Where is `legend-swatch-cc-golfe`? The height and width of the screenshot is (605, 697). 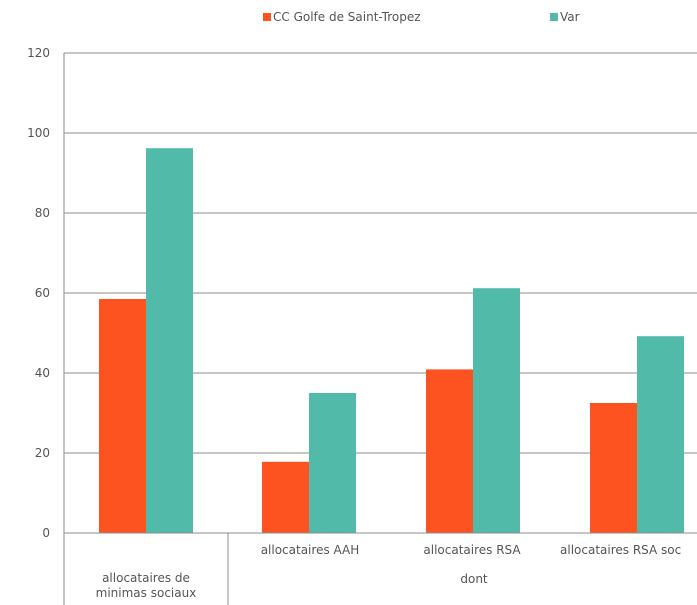
legend-swatch-cc-golfe is located at coordinates (267, 17).